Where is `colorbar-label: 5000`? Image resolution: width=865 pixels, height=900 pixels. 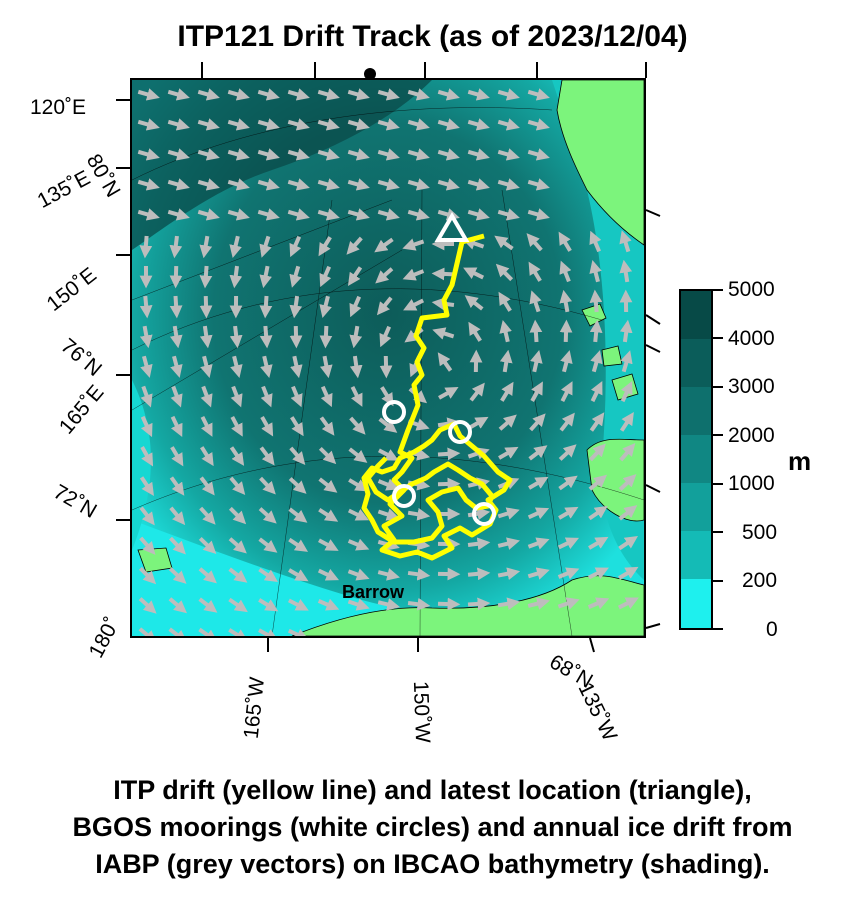 colorbar-label: 5000 is located at coordinates (751, 289).